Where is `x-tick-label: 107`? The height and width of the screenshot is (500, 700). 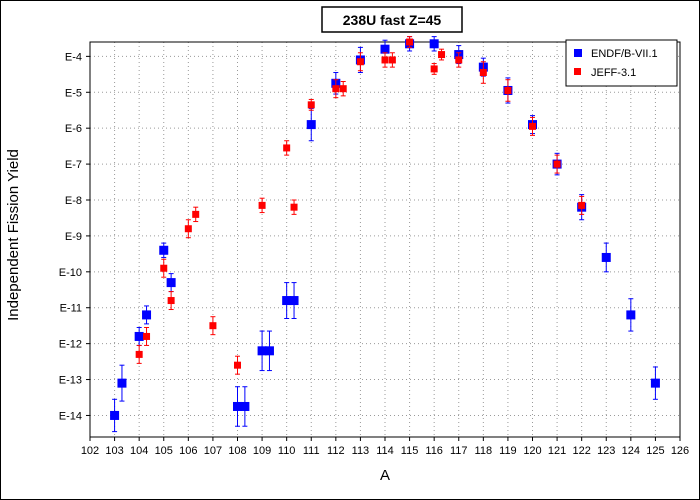 x-tick-label: 107 is located at coordinates (213, 451).